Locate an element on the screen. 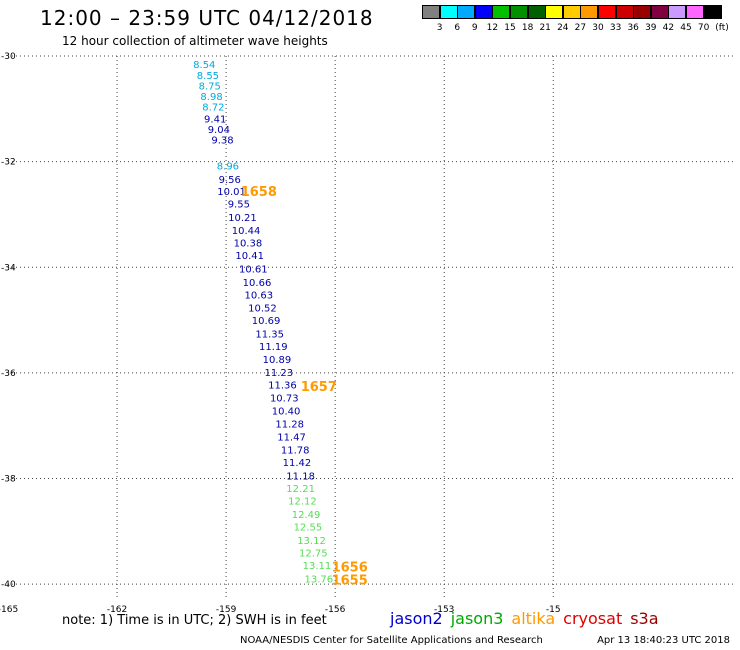  color-scale-label: 39 is located at coordinates (651, 28).